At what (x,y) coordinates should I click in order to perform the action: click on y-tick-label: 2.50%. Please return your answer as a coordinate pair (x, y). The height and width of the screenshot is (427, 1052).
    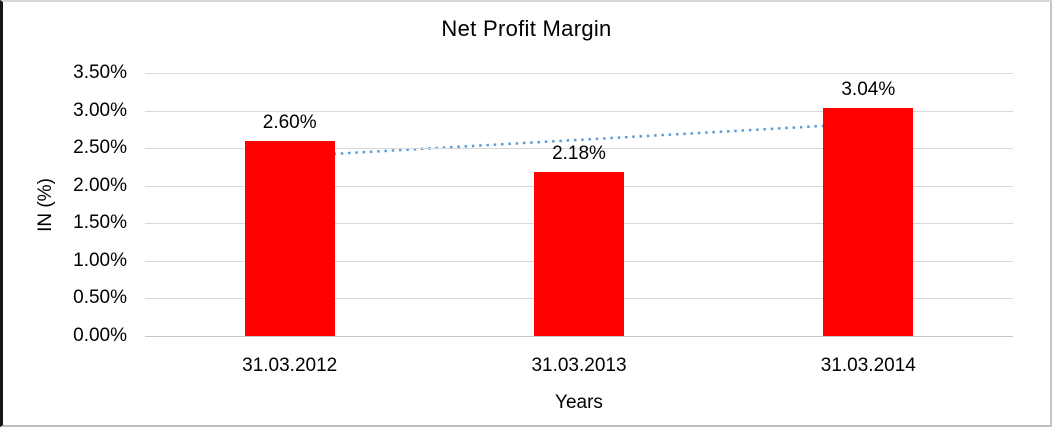
    Looking at the image, I should click on (100, 148).